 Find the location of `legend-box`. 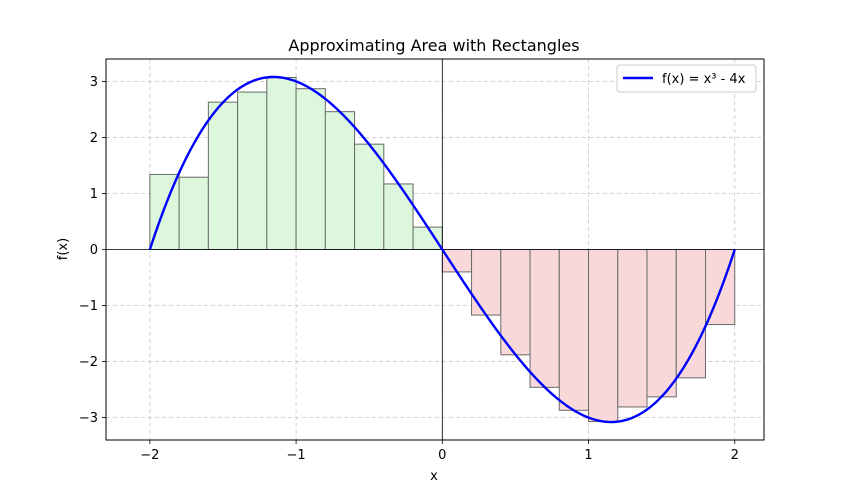

legend-box is located at coordinates (686, 78).